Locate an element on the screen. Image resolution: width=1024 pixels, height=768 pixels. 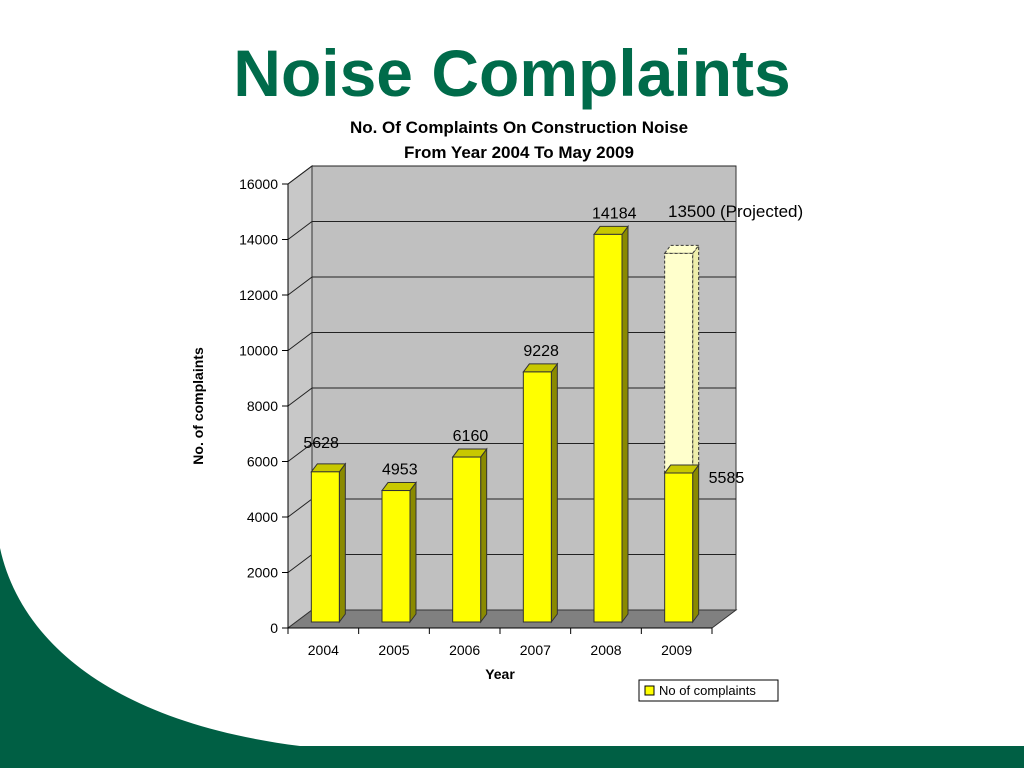
x-tick-label: 2007 is located at coordinates (535, 650).